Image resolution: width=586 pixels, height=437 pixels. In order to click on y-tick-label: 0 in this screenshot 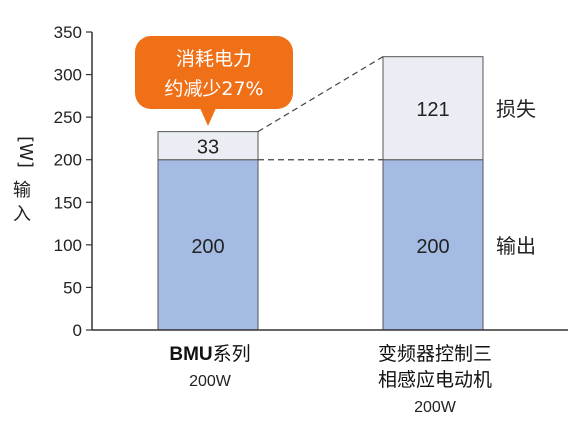, I will do `click(77, 330)`.